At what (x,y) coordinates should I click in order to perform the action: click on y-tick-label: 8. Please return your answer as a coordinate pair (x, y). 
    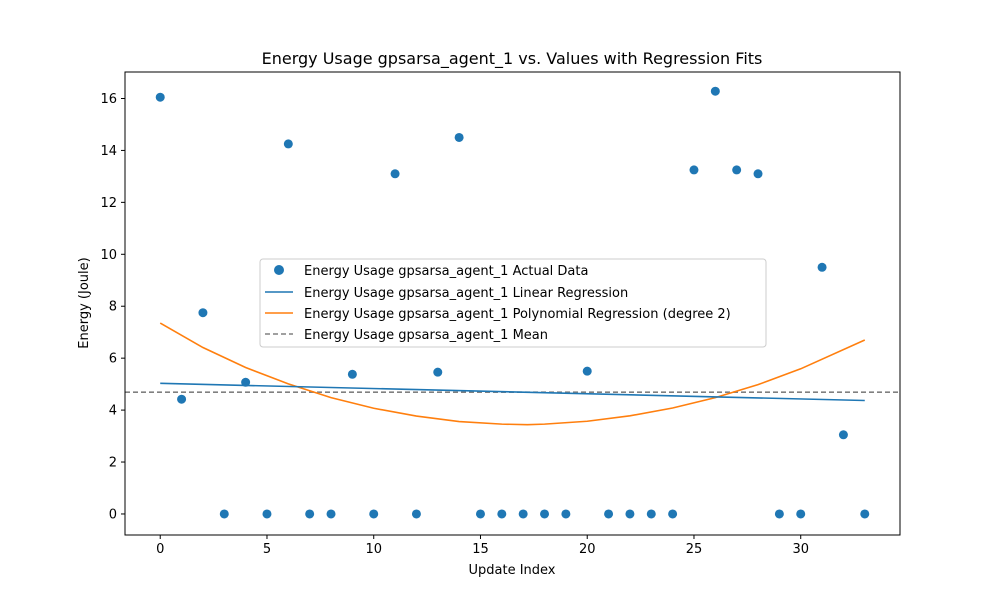
    Looking at the image, I should click on (113, 307).